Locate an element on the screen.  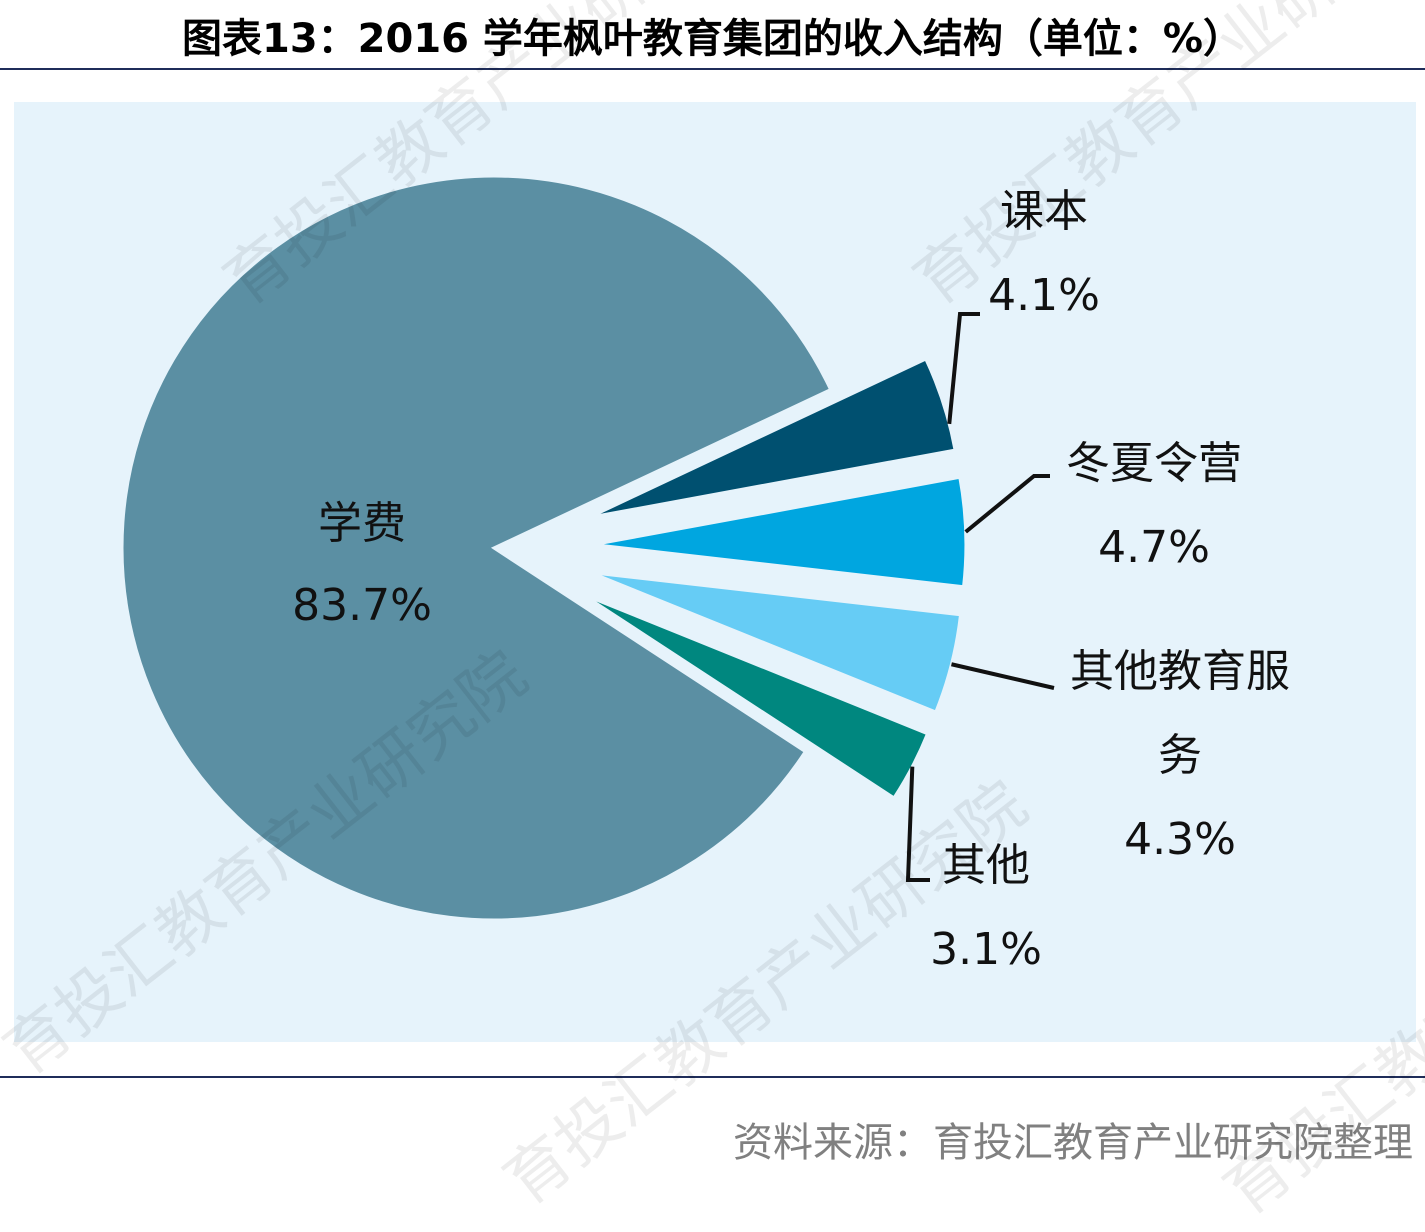
data-label: 4.3% is located at coordinates (1180, 839).